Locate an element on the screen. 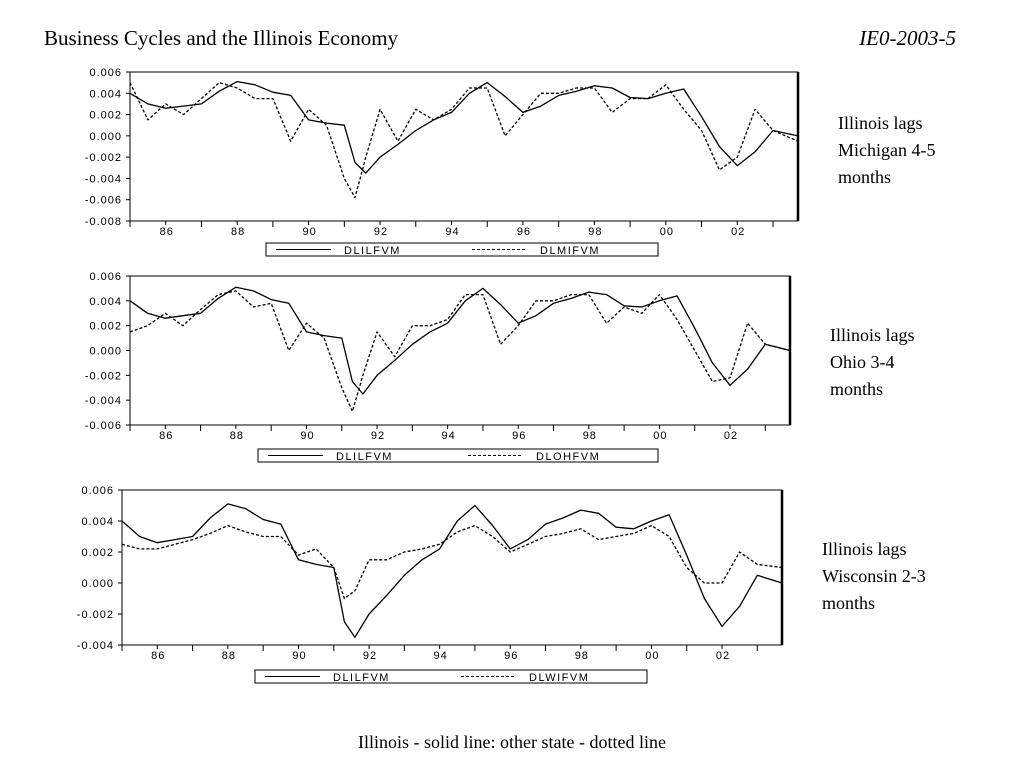 The width and height of the screenshot is (1024, 768). series-line-dlwifvm is located at coordinates (452, 562).